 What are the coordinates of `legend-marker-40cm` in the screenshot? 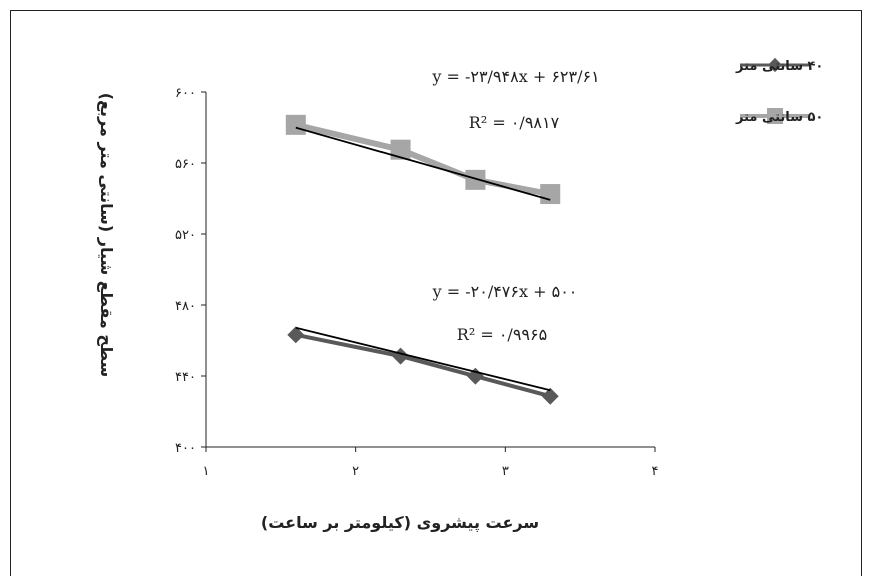 It's located at (775, 65).